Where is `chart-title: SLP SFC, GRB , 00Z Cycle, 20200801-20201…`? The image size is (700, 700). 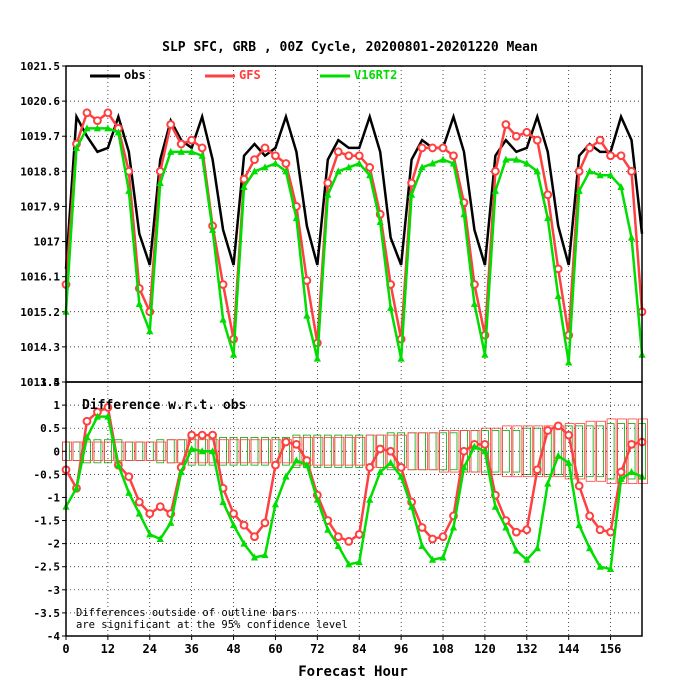 chart-title: SLP SFC, GRB , 00Z Cycle, 20200801-20201… is located at coordinates (350, 47).